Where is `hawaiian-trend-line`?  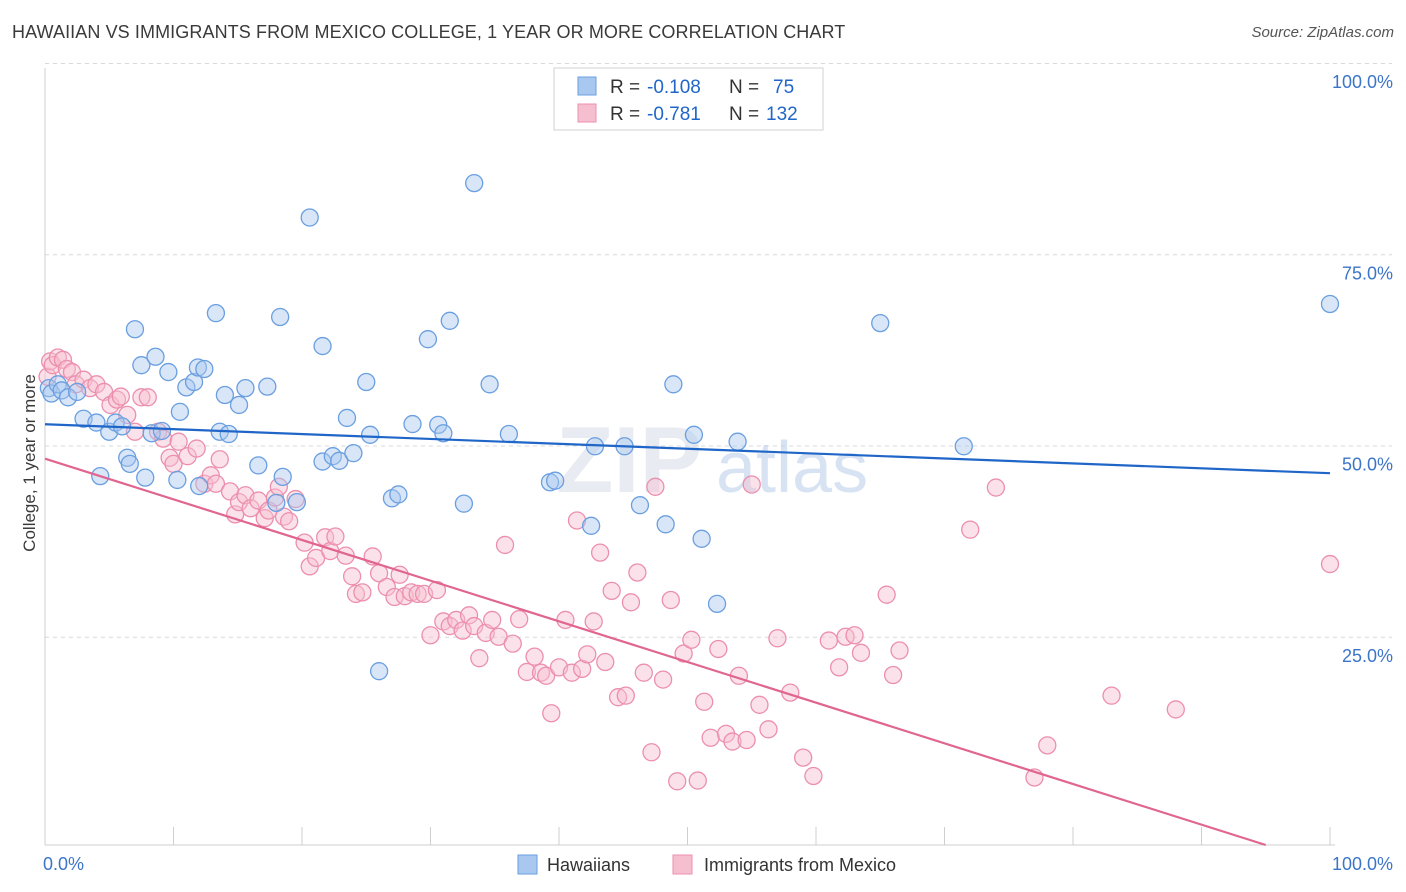 hawaiian-trend-line is located at coordinates (687, 449).